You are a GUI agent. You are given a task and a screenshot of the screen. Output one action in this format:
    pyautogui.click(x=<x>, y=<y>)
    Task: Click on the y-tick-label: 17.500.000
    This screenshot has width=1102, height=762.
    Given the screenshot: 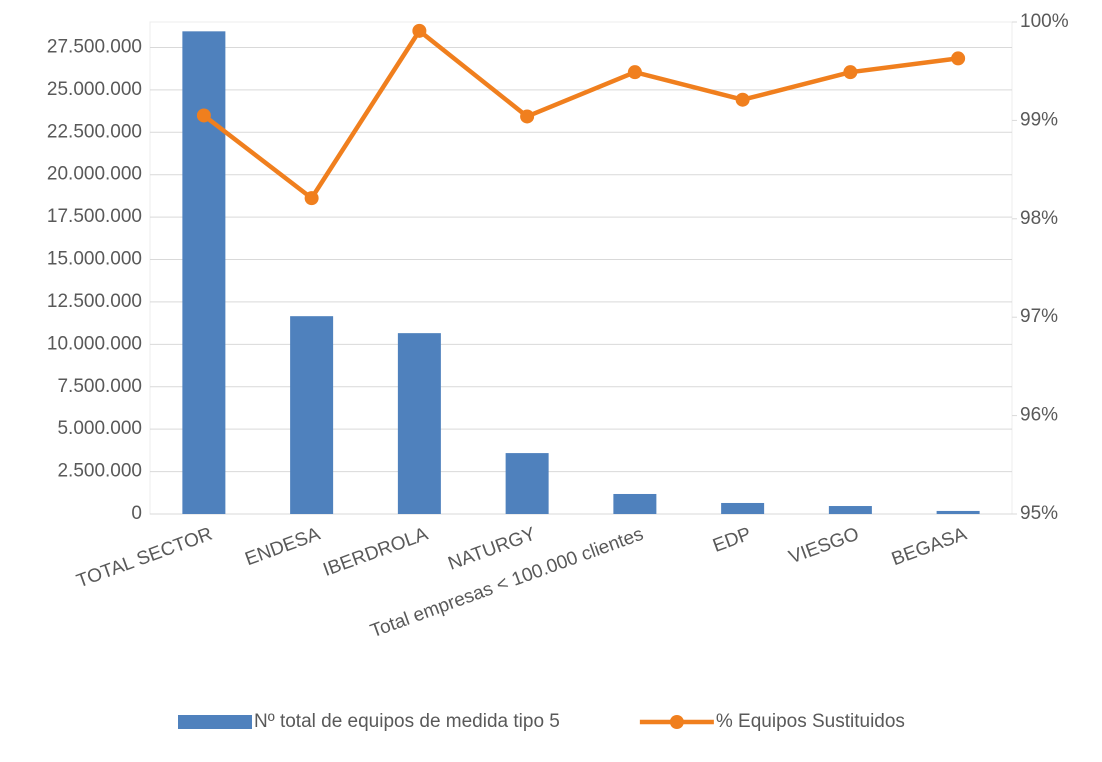 What is the action you would take?
    pyautogui.click(x=94, y=216)
    